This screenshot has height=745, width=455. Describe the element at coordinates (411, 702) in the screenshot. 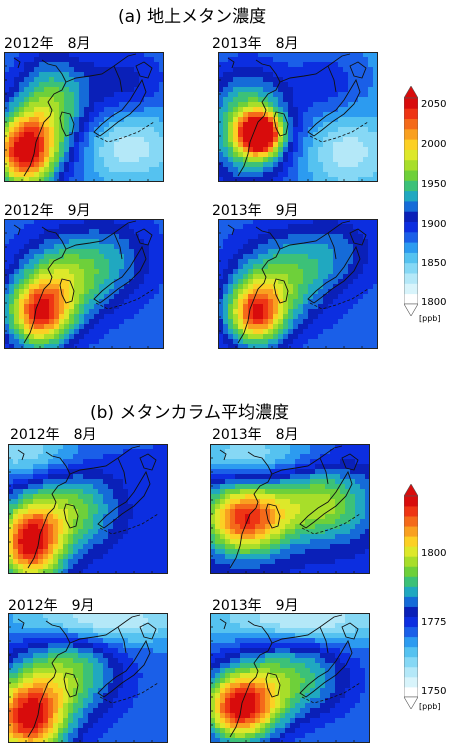

I see `colorbar-b-bottom-arrow` at that location.